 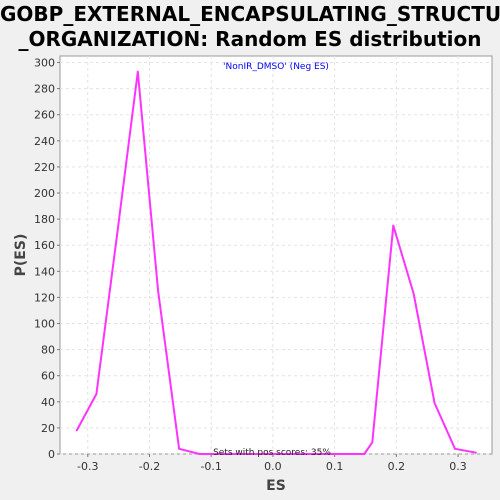 I want to click on chart-subtitle: 'NonIR_DMSO' (Neg ES), so click(x=276, y=67).